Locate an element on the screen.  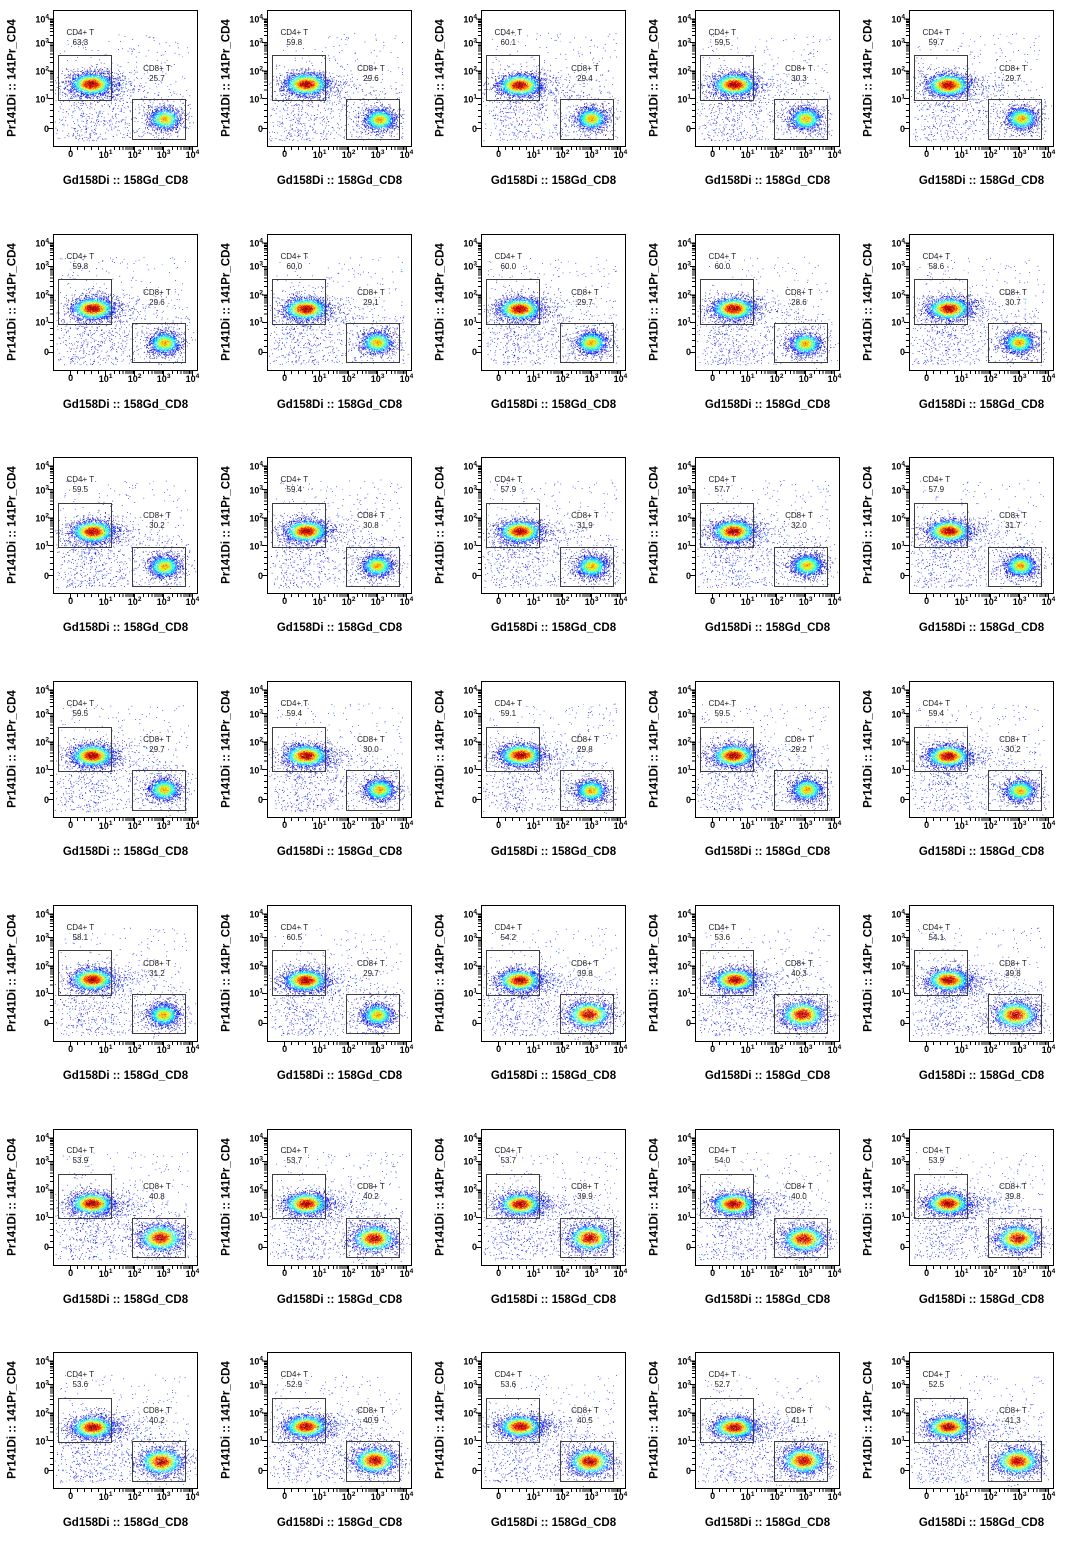
cd4-gate-label: CD4+ T 52.9 is located at coordinates (294, 1380).